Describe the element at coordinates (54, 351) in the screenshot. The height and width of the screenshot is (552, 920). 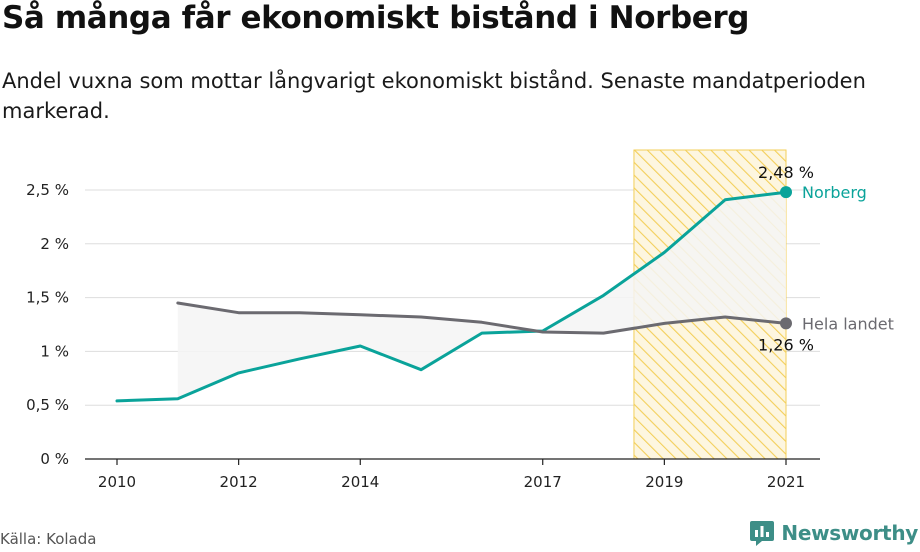
I see `y-tick-label: 1 %` at that location.